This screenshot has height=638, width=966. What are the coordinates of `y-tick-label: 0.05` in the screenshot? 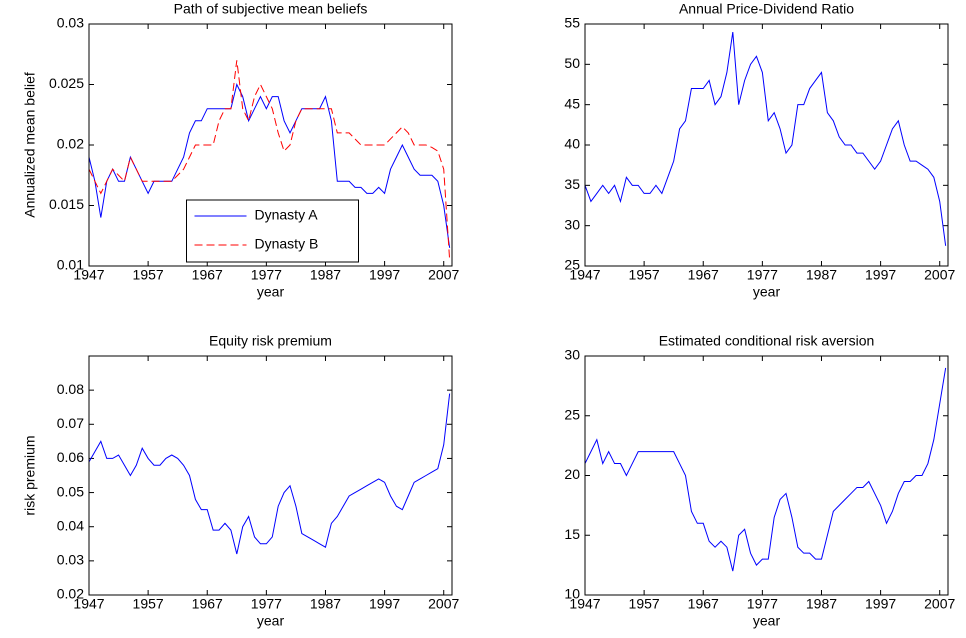 It's located at (70, 491).